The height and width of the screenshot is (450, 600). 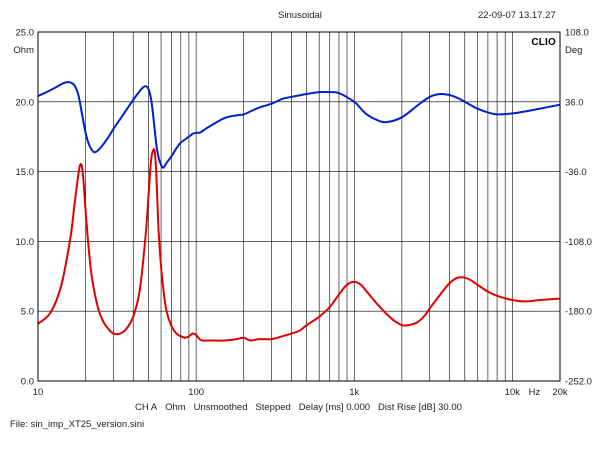 What do you see at coordinates (27, 312) in the screenshot?
I see `y-left-tick-label: 5.0` at bounding box center [27, 312].